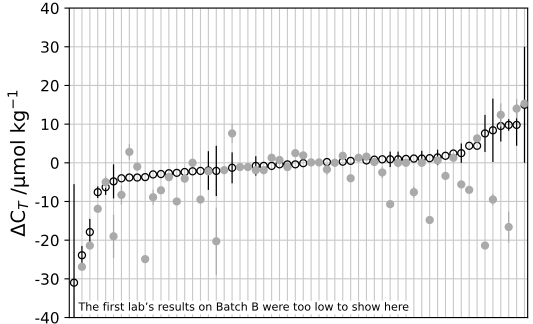  I want to click on y-tick-label: 20, so click(50, 86).